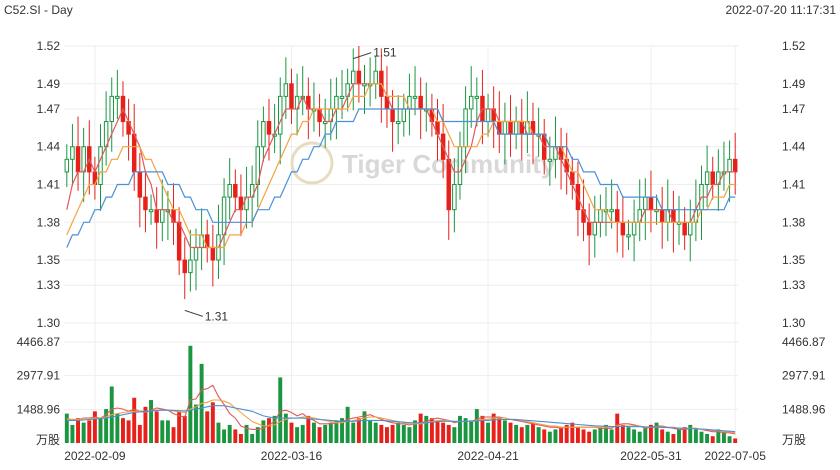 This screenshot has height=470, width=840. I want to click on price-y-tick-left: 1.41, so click(49, 185).